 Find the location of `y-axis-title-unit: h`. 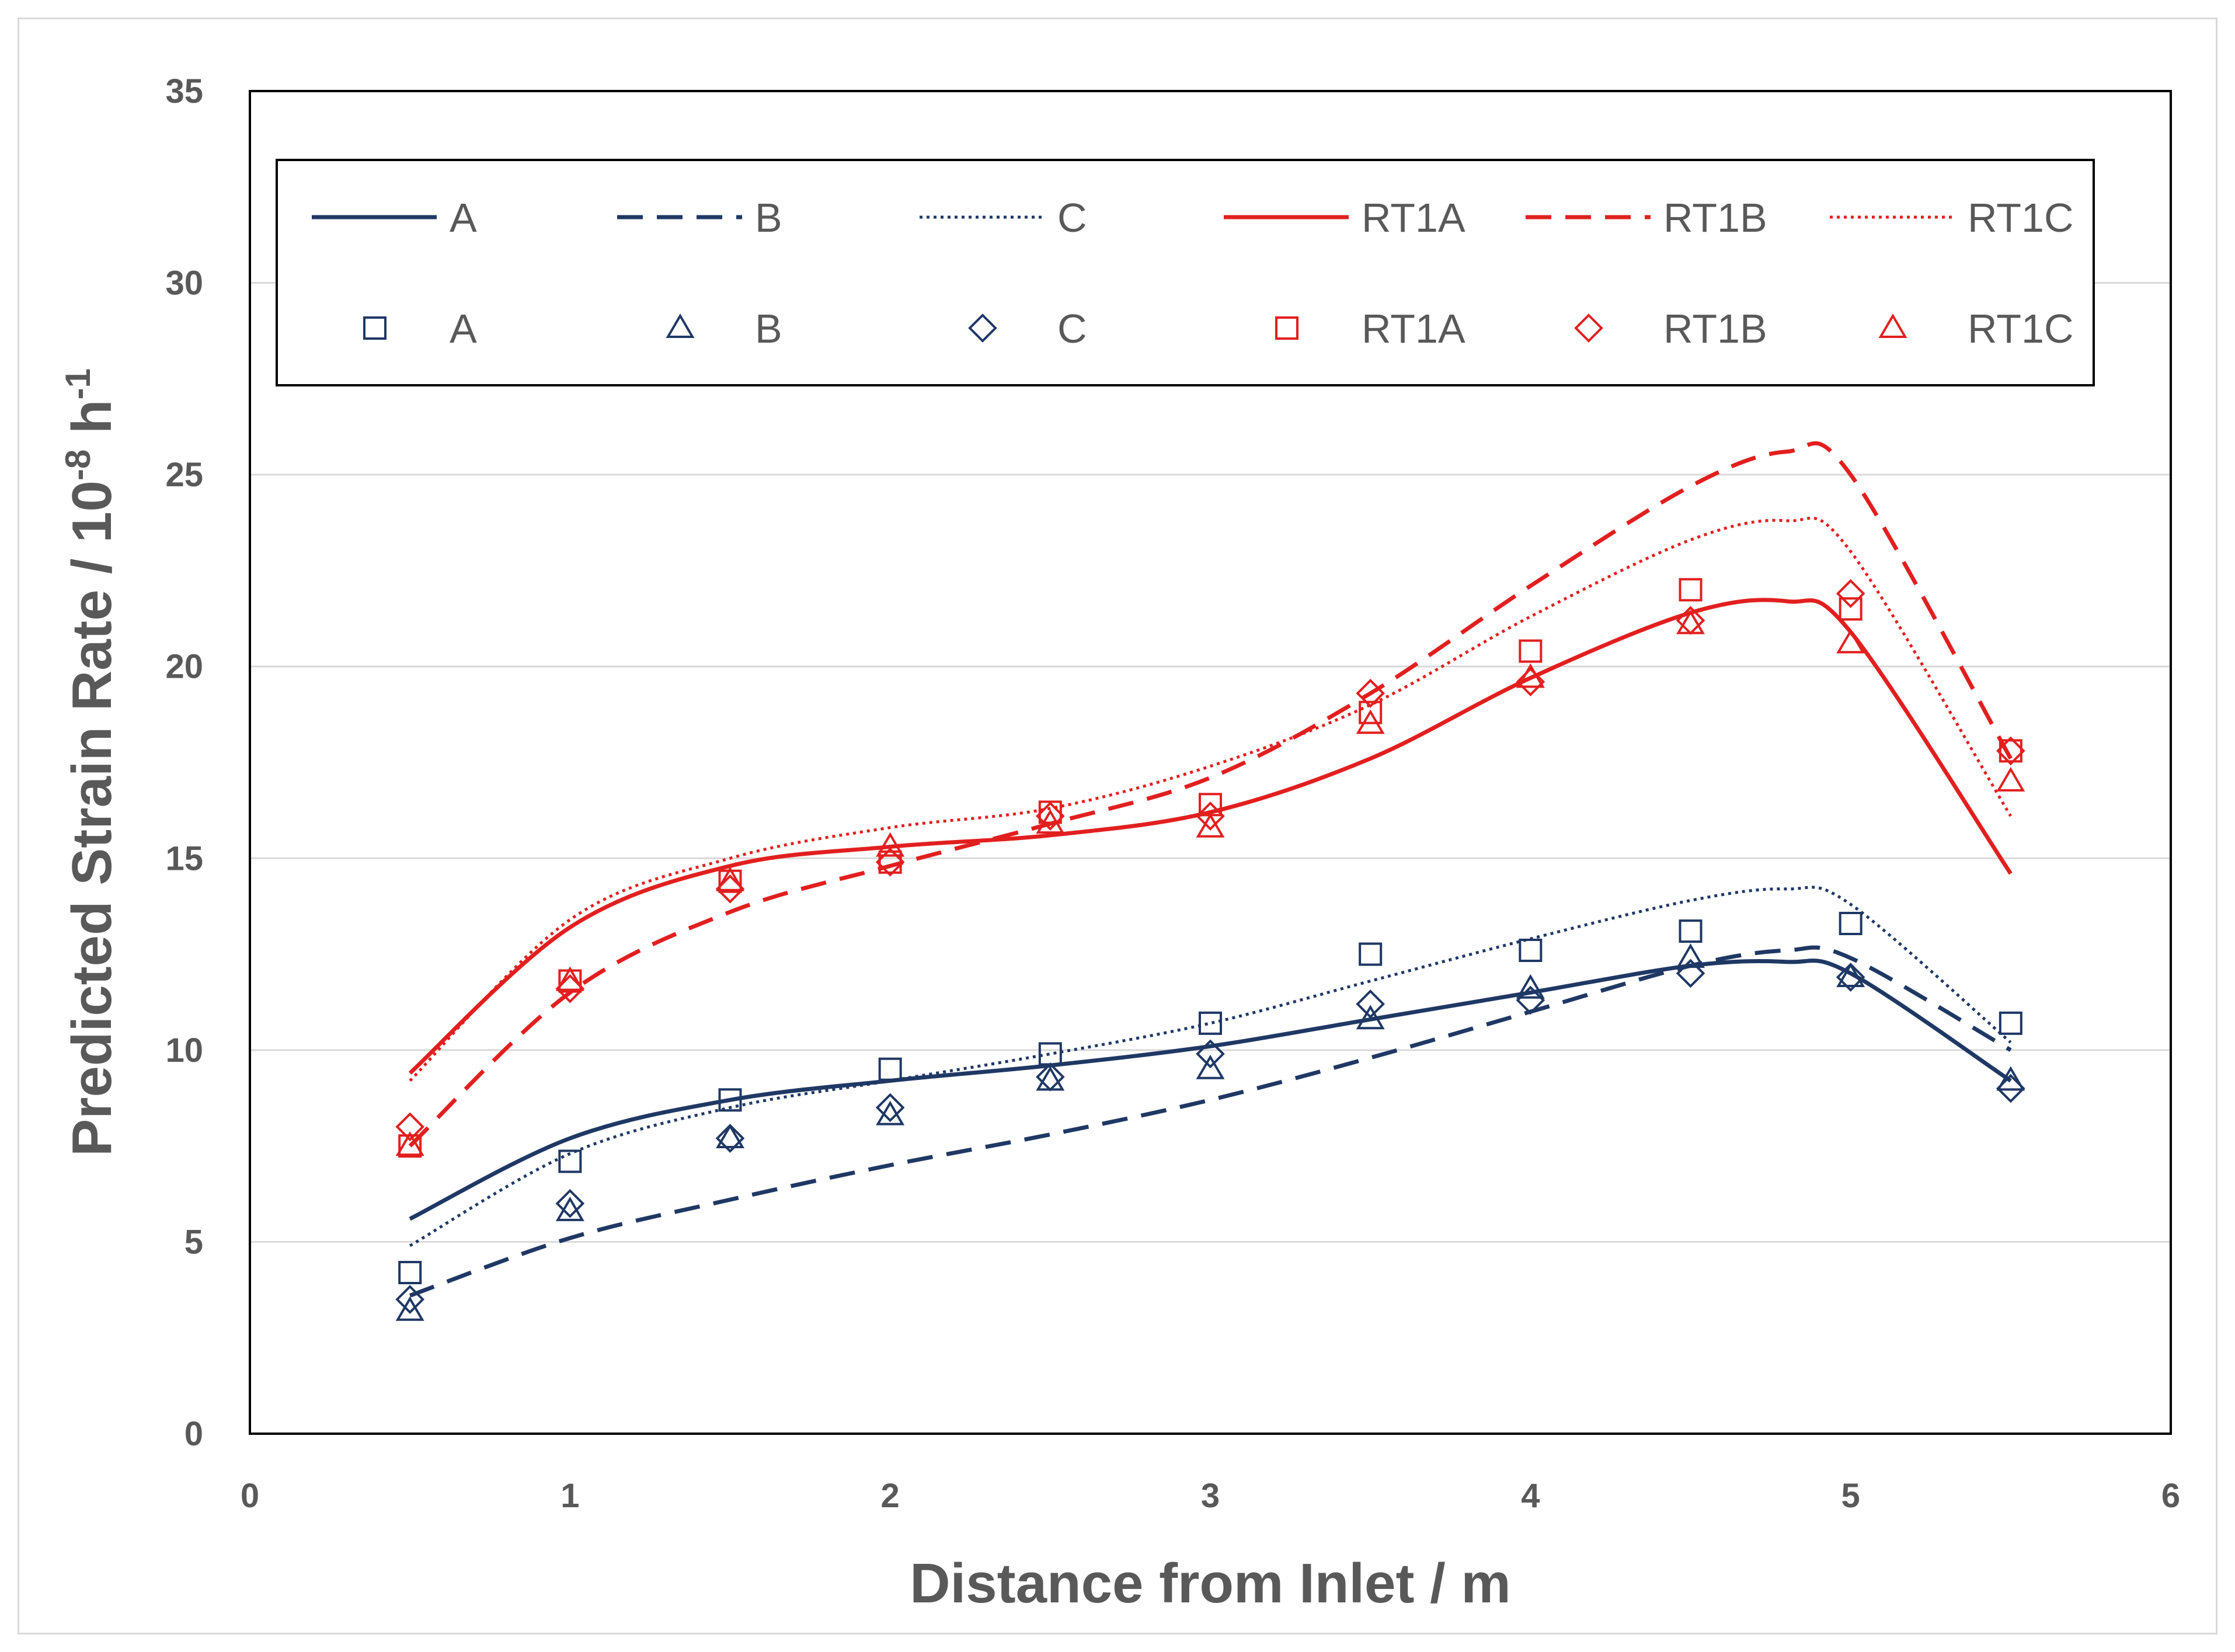

y-axis-title-unit: h is located at coordinates (92, 424).